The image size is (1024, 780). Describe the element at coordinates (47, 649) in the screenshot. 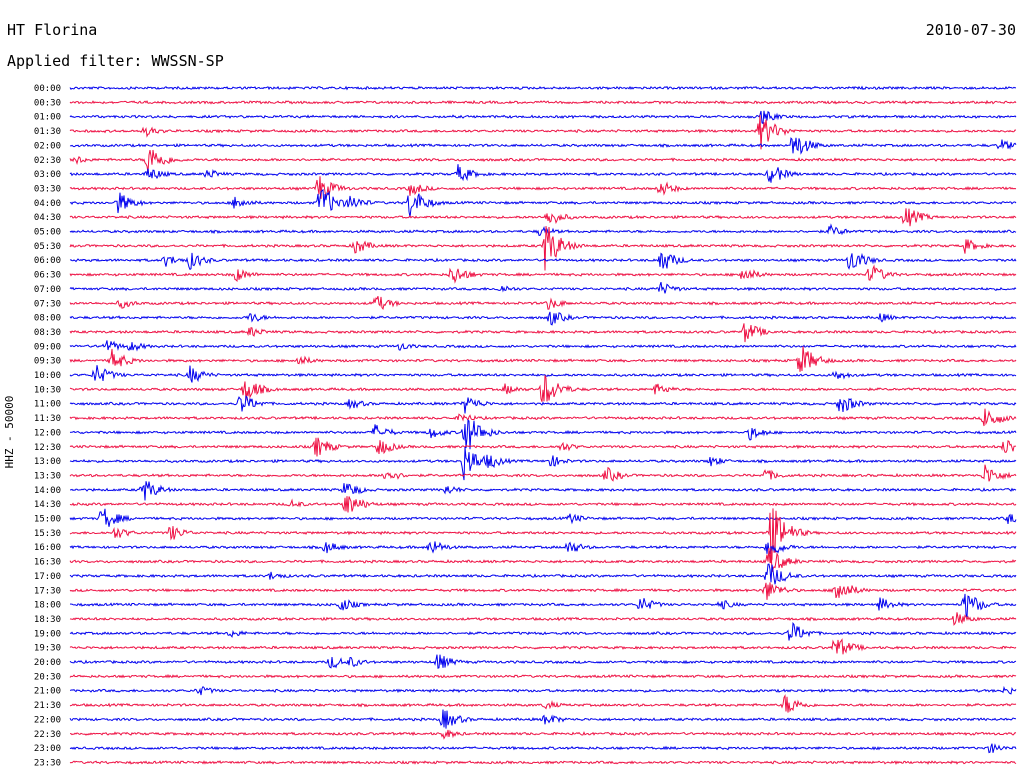

I see `time-tick-label: 19:30` at that location.